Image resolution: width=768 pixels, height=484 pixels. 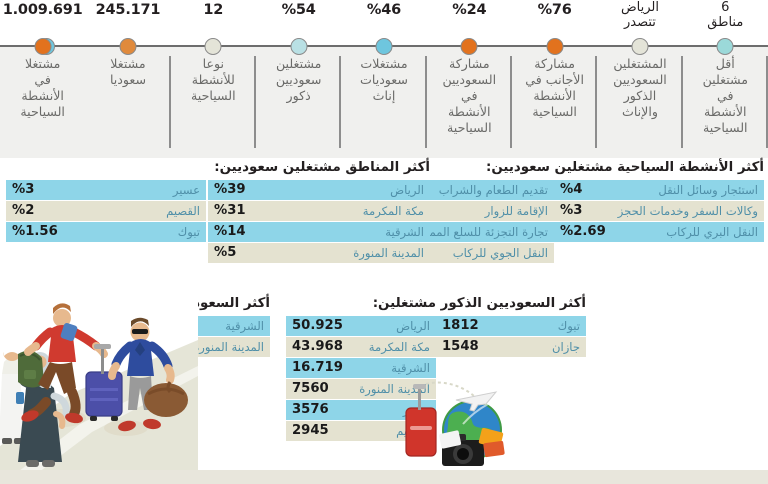 What do you see at coordinates (161, 253) in the screenshot?
I see `row-label` at bounding box center [161, 253].